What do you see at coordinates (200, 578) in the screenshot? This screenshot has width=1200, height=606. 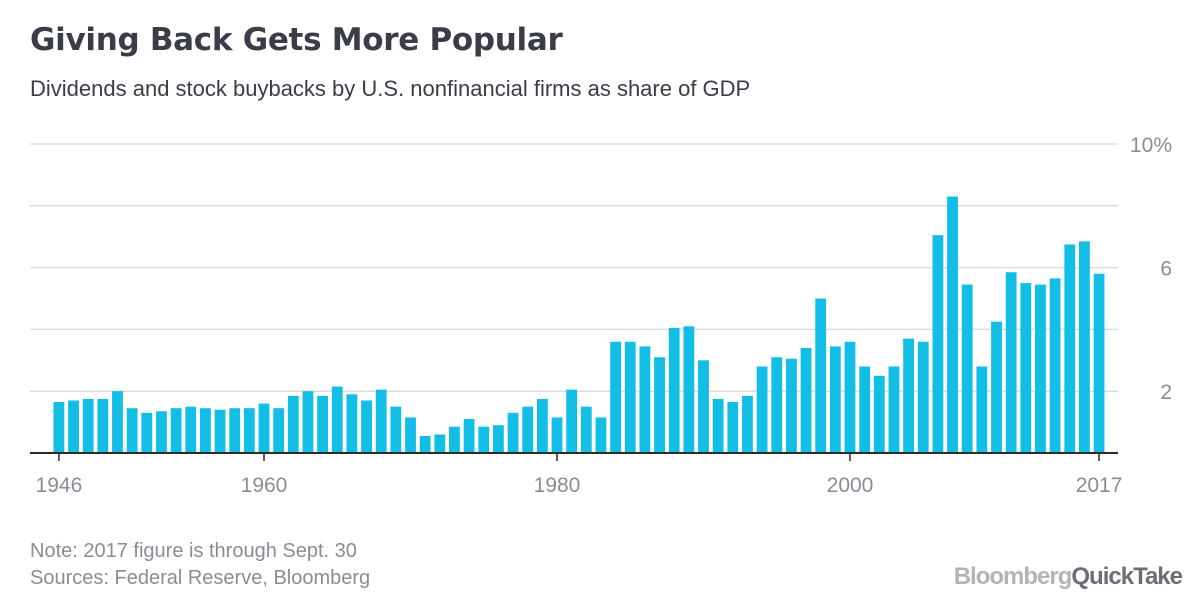 I see `sources-text: Sources: Federal Reserve, Bloomberg` at bounding box center [200, 578].